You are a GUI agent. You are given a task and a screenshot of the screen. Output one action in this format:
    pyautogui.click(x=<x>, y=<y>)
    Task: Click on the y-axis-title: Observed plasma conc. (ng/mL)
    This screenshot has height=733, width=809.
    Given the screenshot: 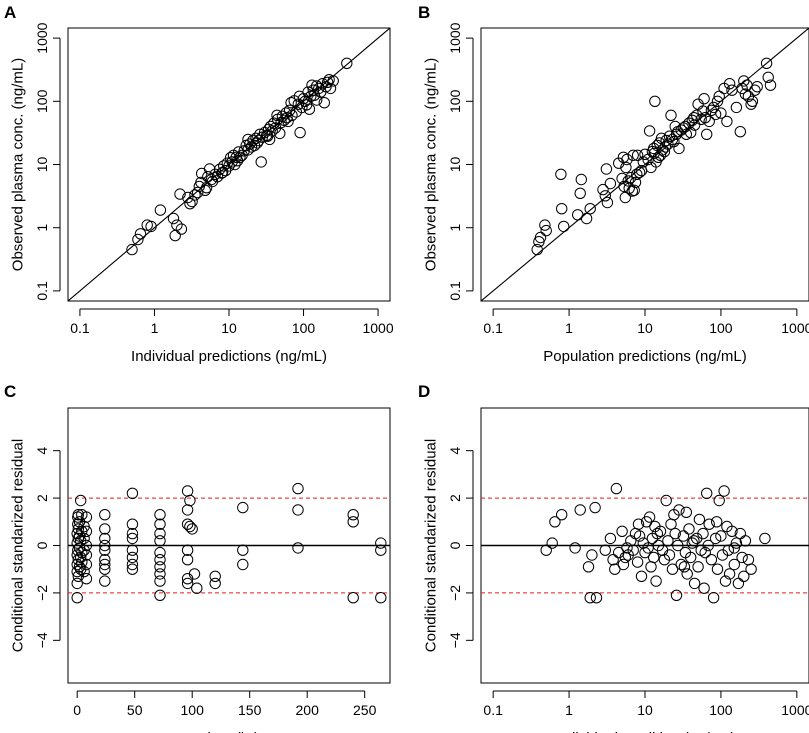 What is the action you would take?
    pyautogui.click(x=18, y=164)
    